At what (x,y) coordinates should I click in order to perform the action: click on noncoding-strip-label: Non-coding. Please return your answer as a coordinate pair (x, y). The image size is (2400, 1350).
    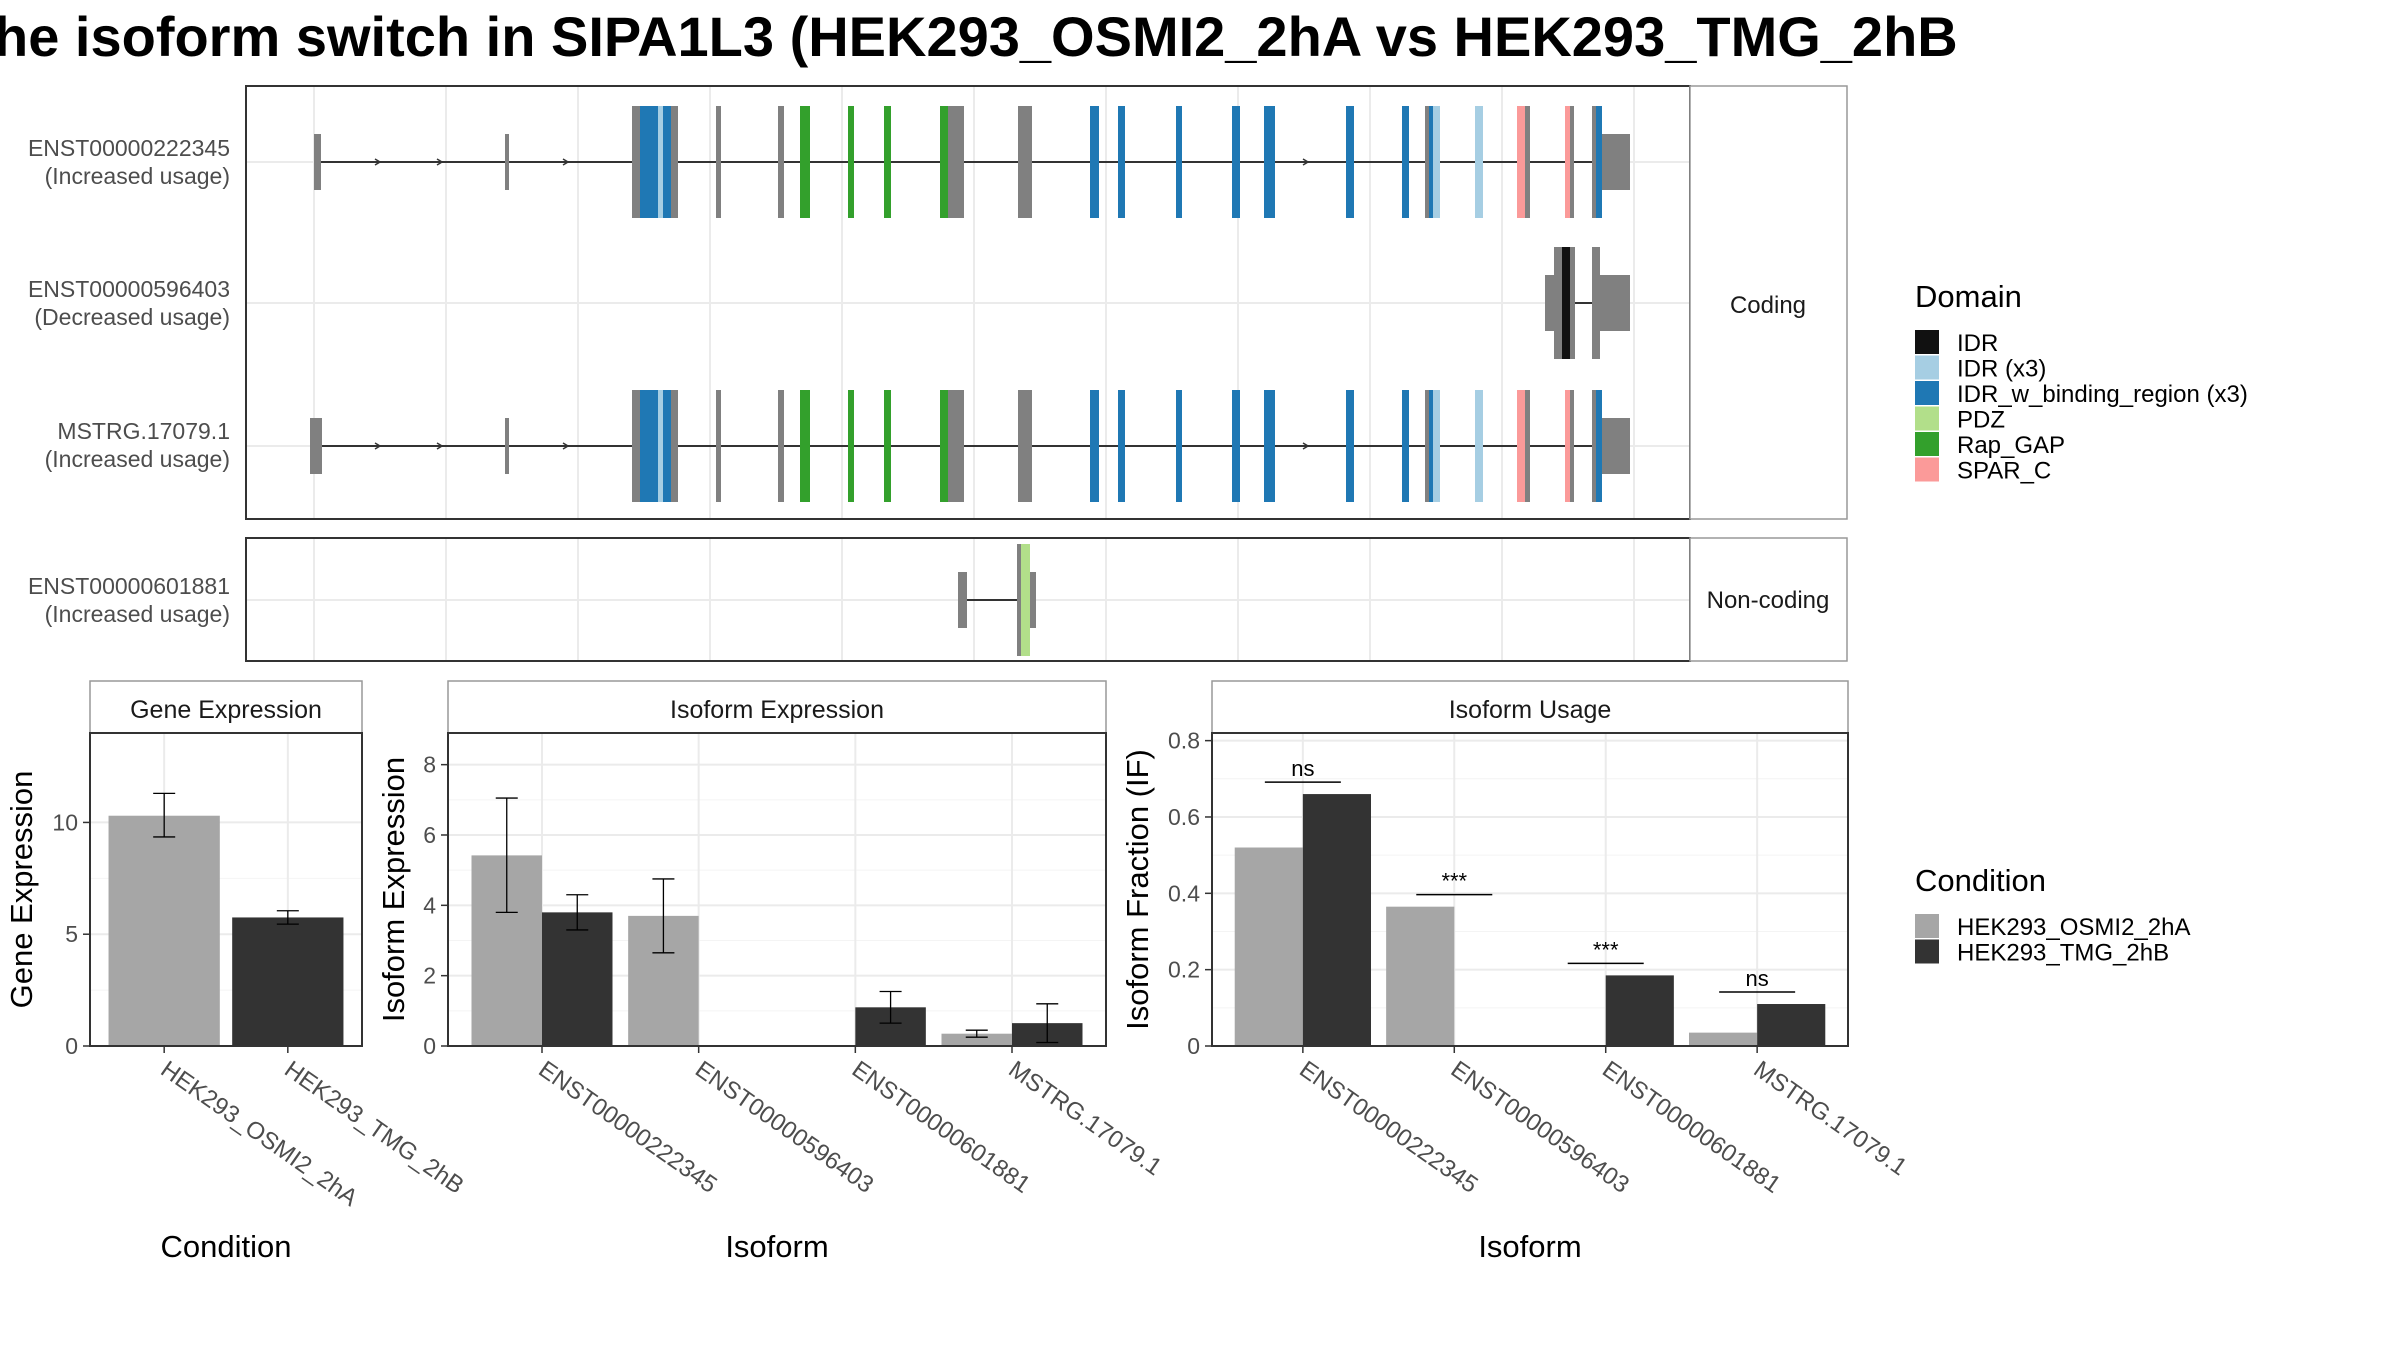
    Looking at the image, I should click on (1768, 600).